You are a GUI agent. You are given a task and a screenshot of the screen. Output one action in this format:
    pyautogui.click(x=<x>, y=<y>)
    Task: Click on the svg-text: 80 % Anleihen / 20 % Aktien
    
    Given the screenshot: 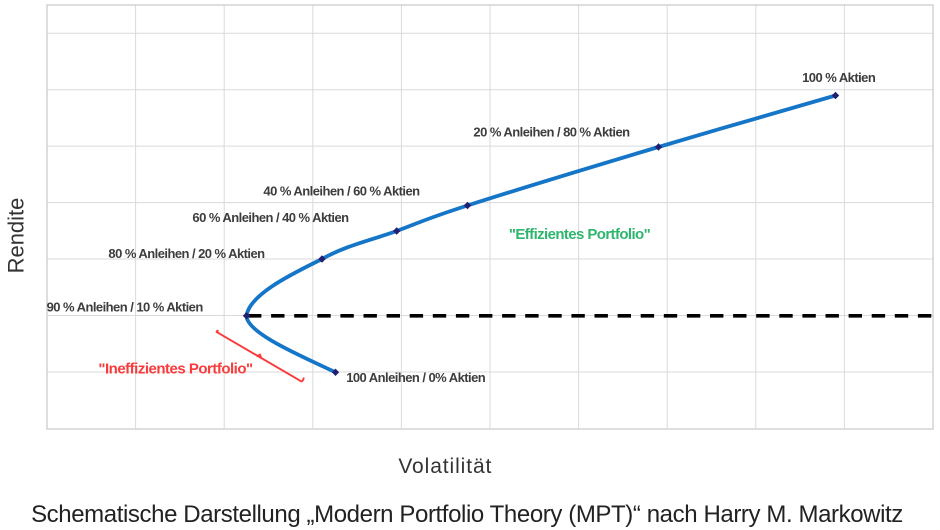 What is the action you would take?
    pyautogui.click(x=186, y=253)
    